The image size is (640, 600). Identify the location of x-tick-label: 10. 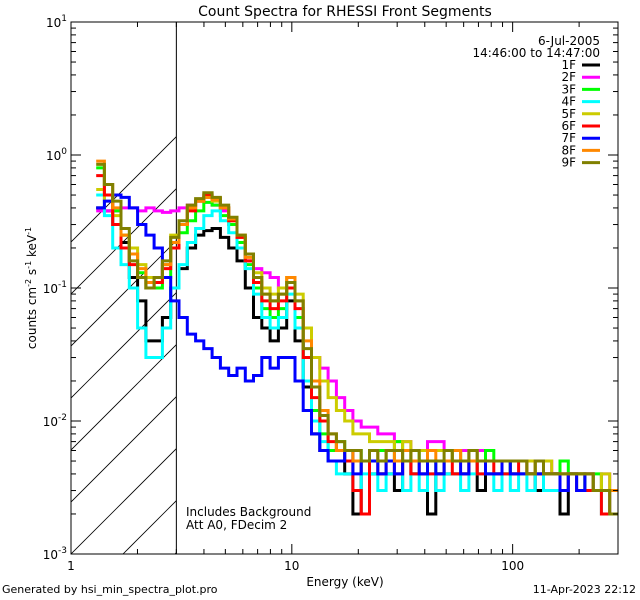
(291, 566).